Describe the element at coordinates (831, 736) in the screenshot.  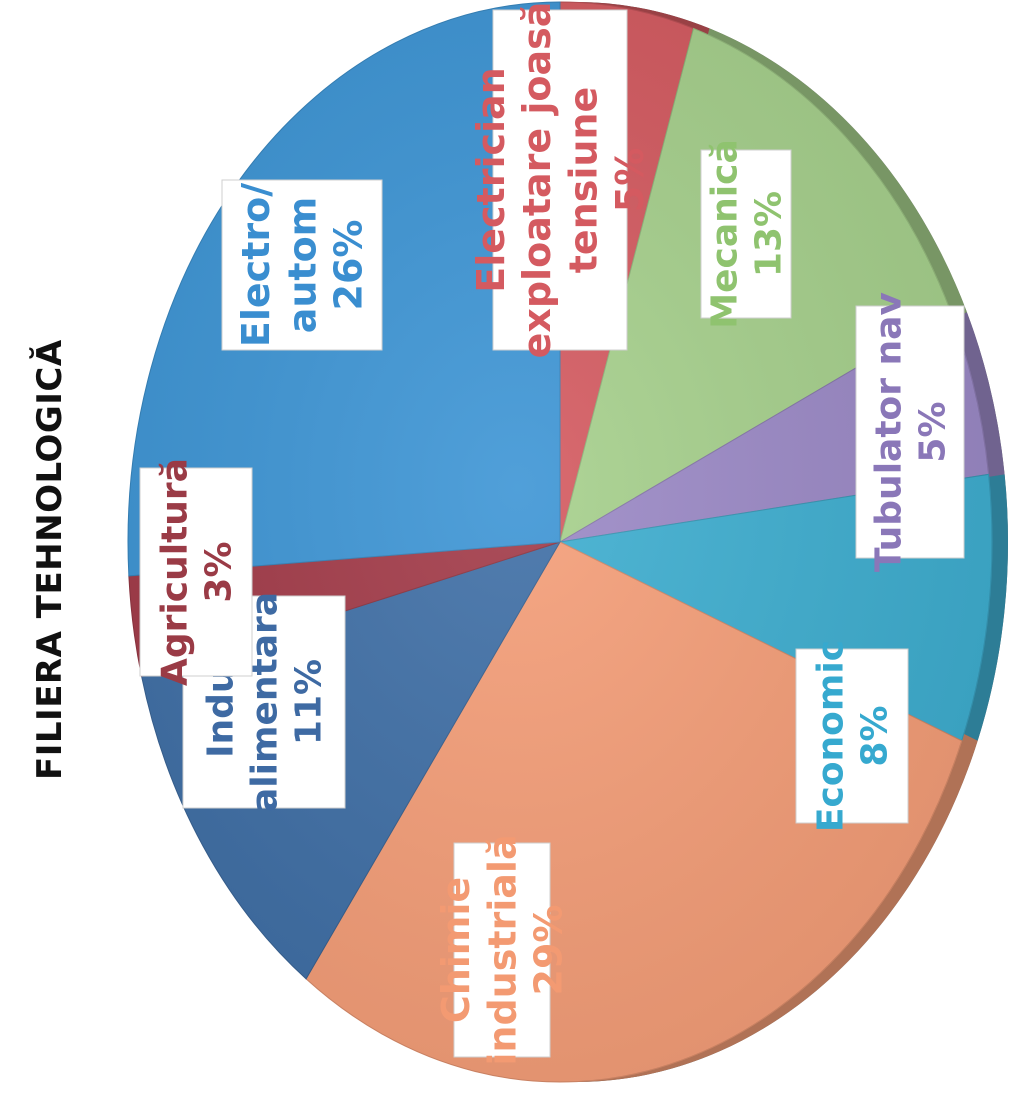
I see `slice-category-label: Economic` at that location.